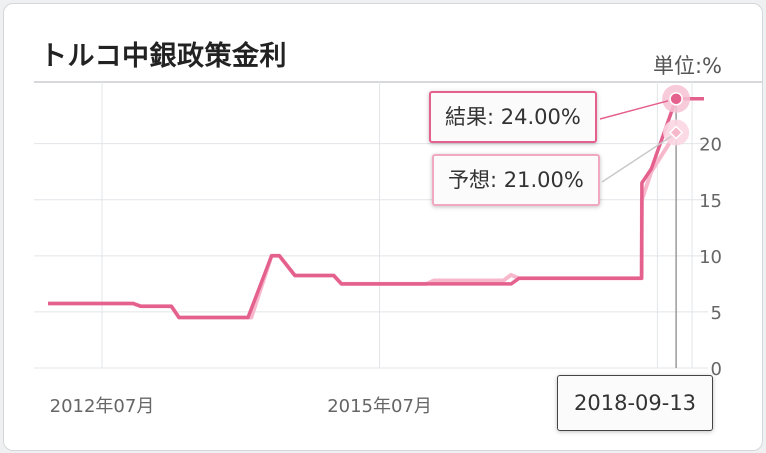 Image resolution: width=766 pixels, height=453 pixels. I want to click on y-axis-ticks: 0 5 10 15 20, so click(710, 257).